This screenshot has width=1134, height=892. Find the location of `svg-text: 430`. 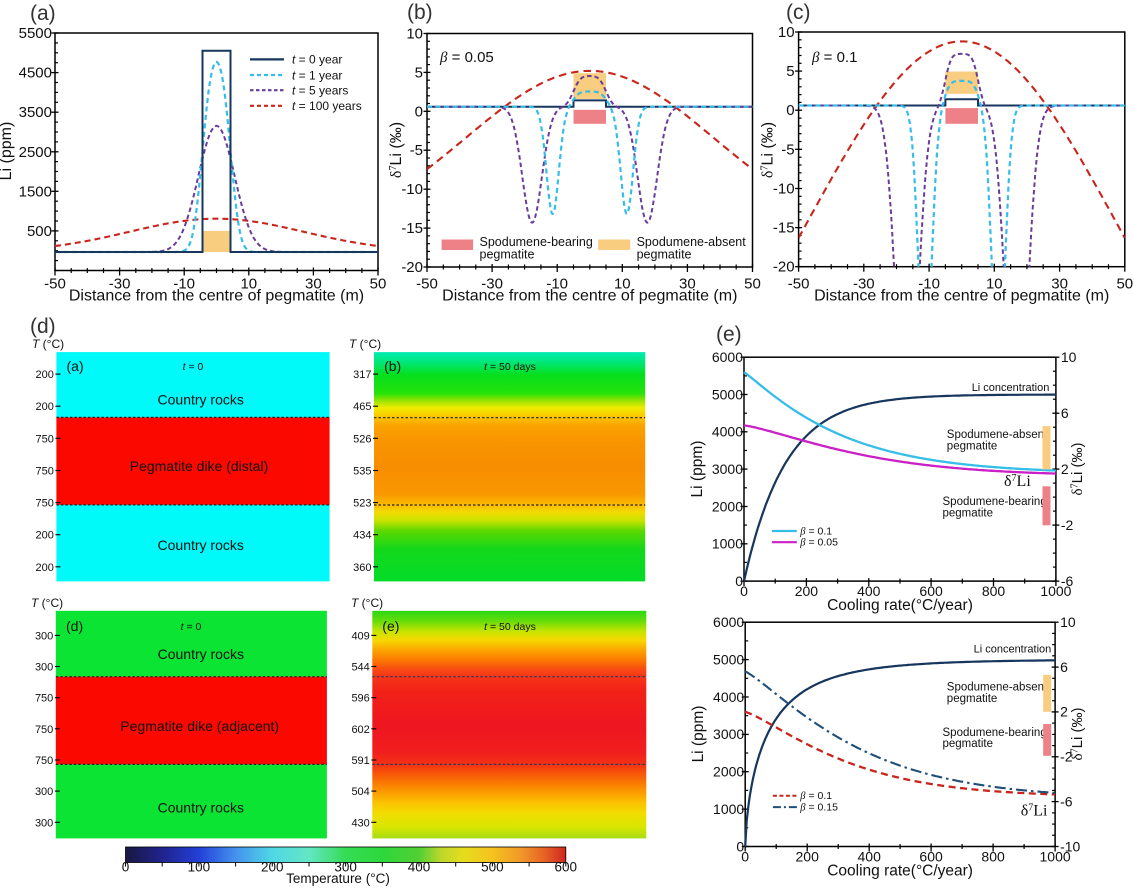

svg-text: 430 is located at coordinates (360, 823).